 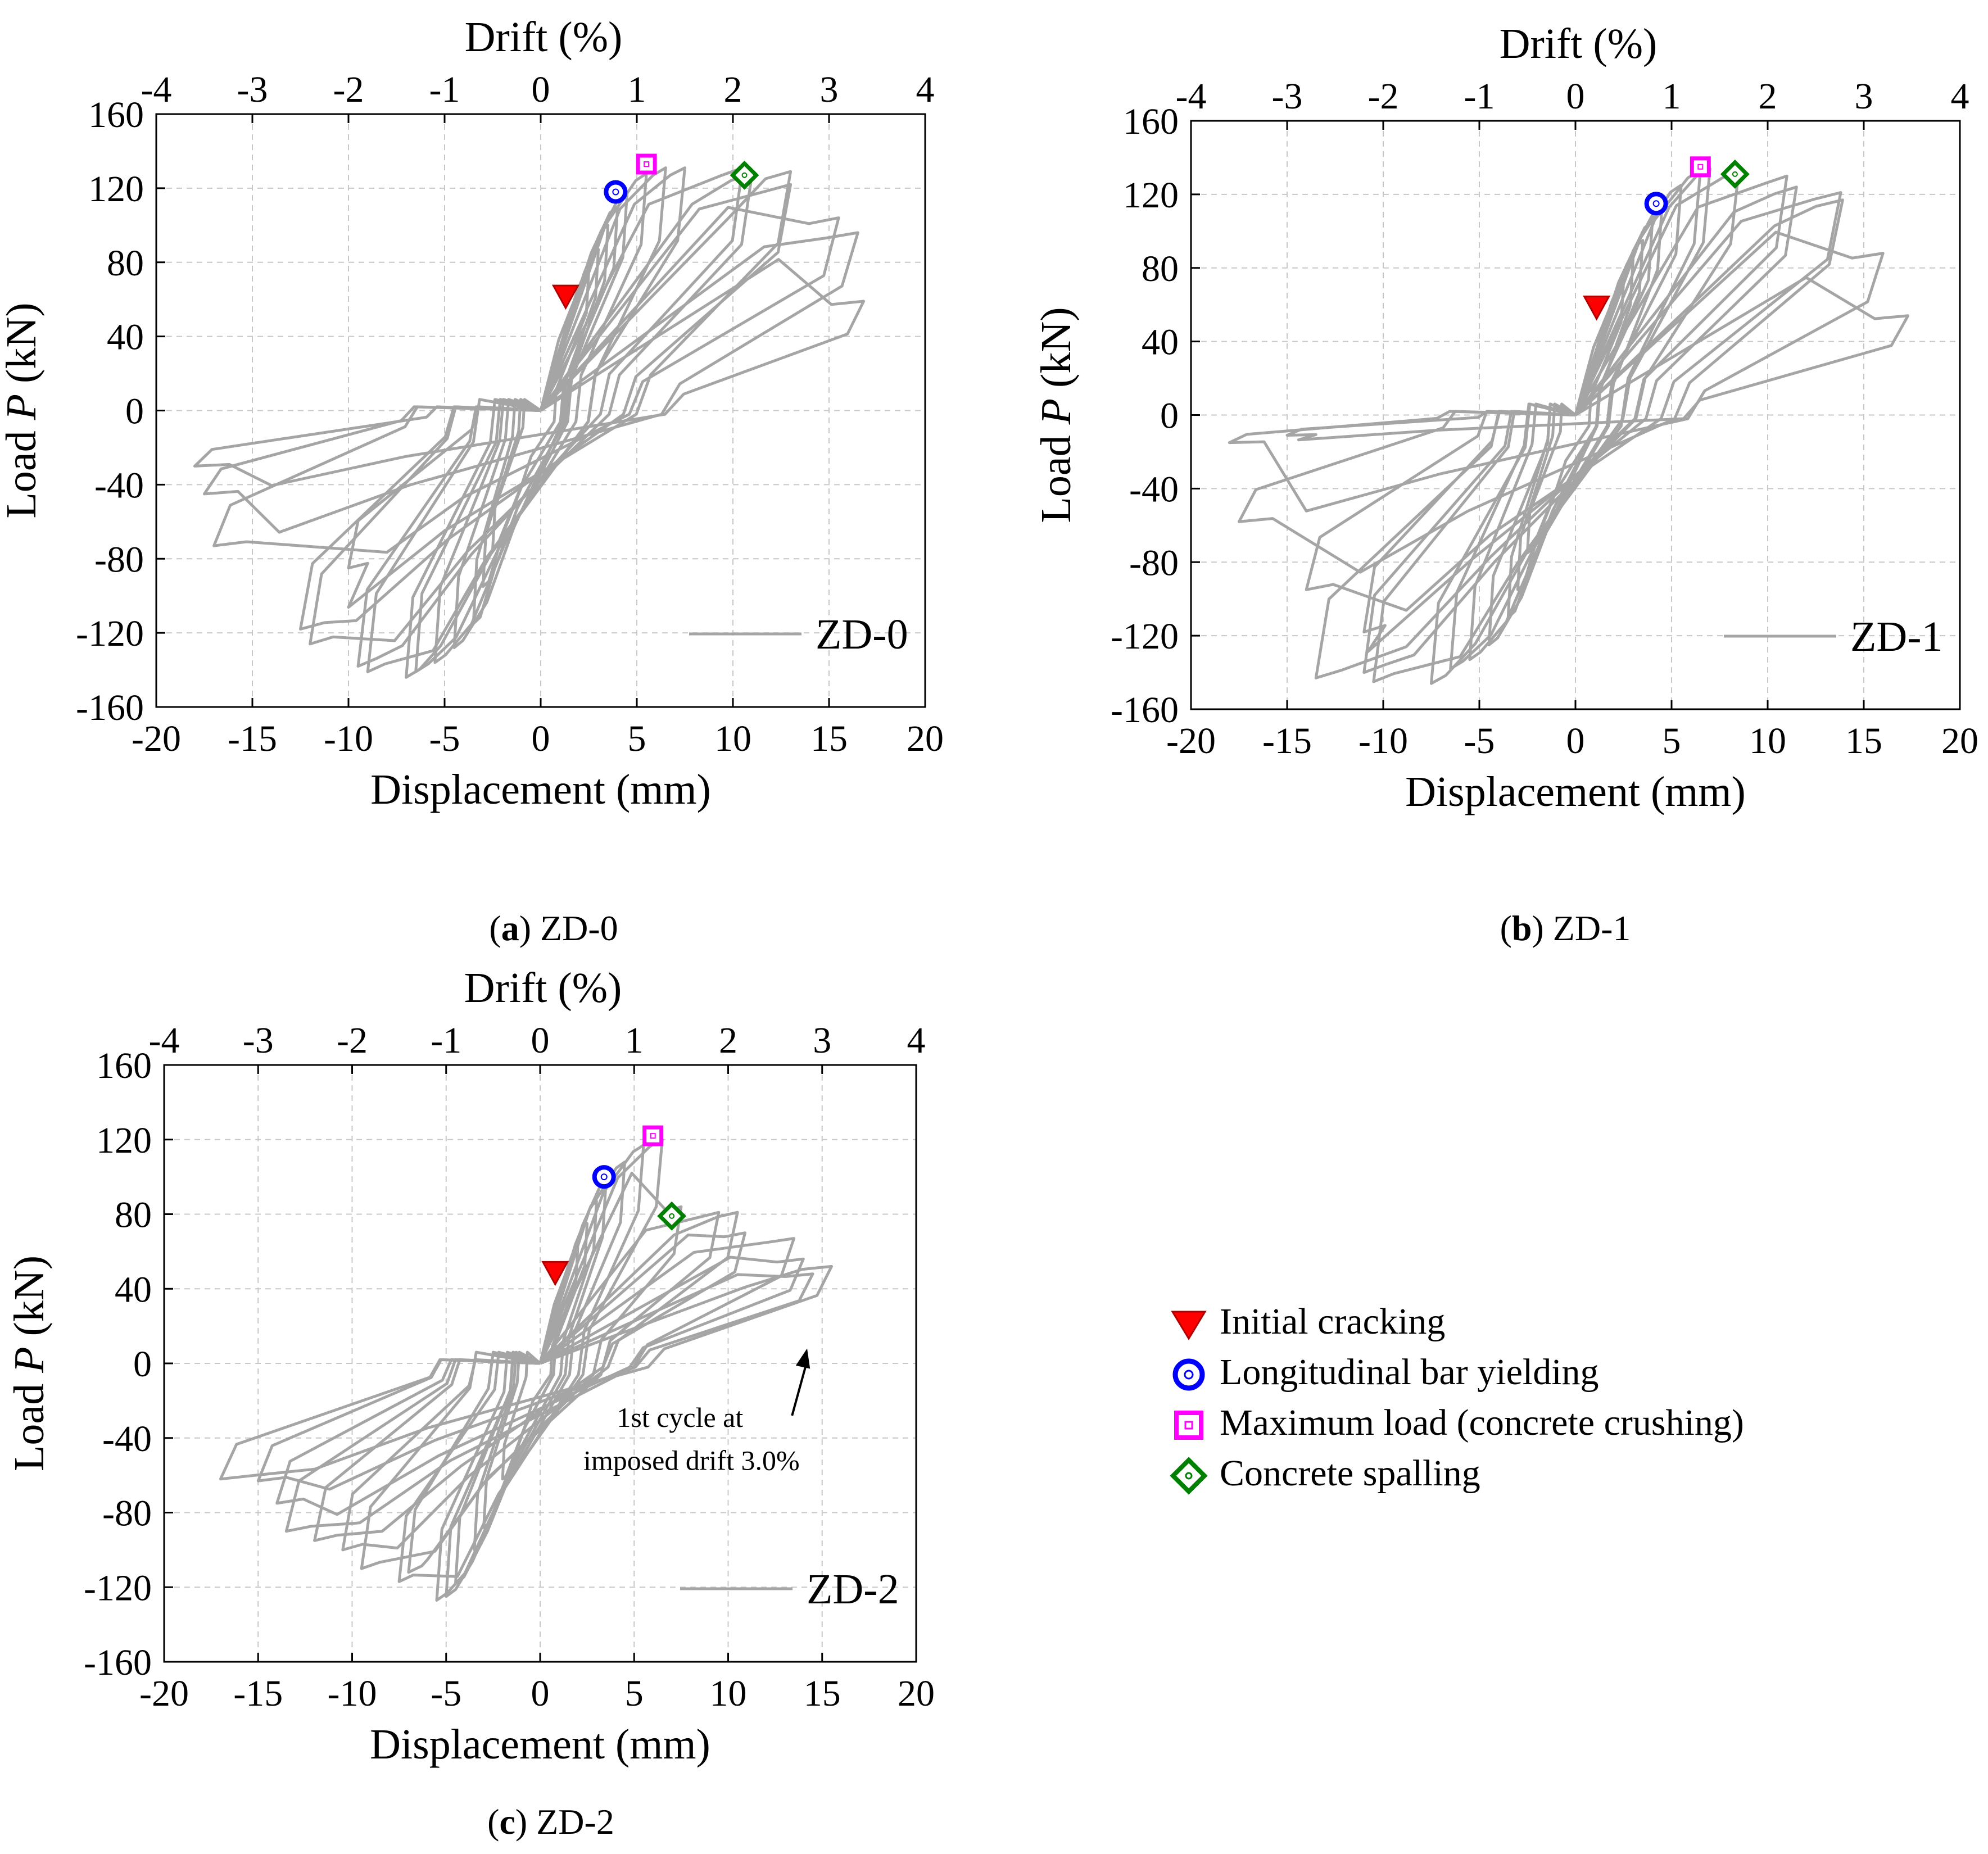 What do you see at coordinates (917, 1693) in the screenshot?
I see `x-tick-label: 20` at bounding box center [917, 1693].